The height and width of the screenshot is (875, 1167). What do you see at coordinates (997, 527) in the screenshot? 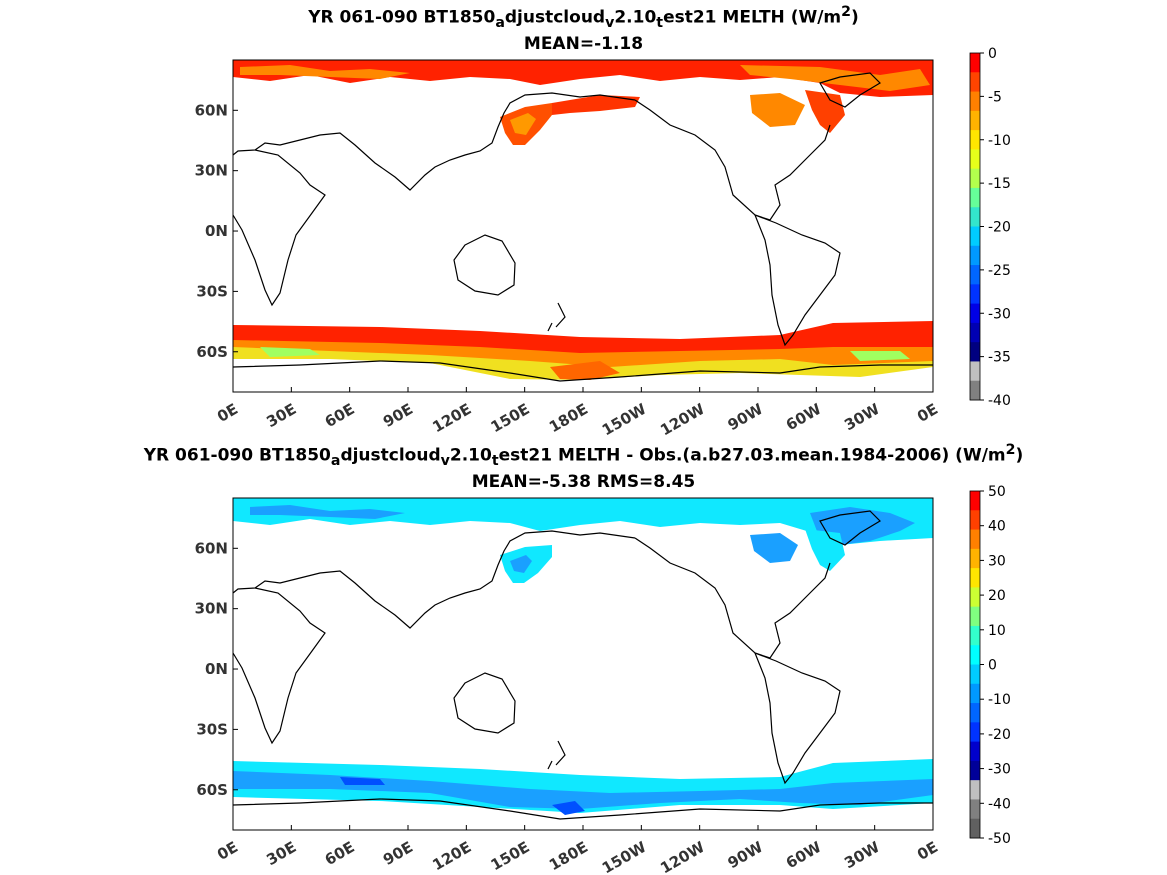
I see `colorbar-tick-label: 40` at bounding box center [997, 527].